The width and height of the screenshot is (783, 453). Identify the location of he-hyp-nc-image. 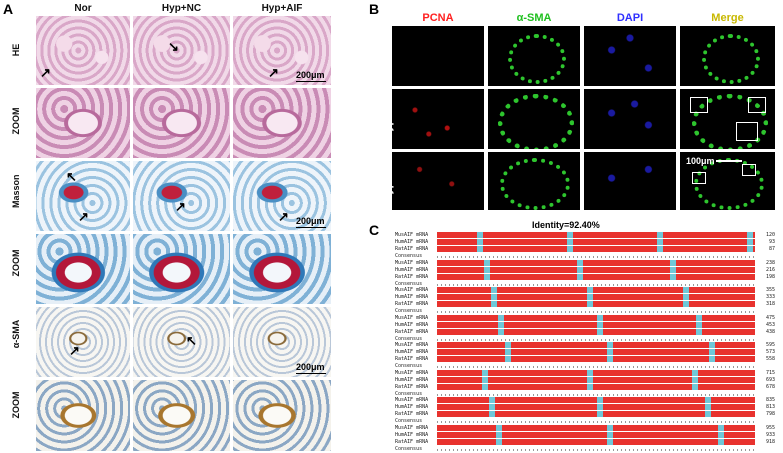
(181, 50).